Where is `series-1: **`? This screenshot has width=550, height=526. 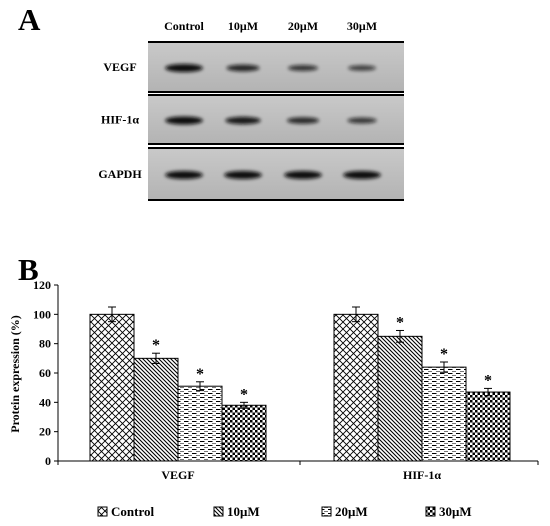
series-1: ** is located at coordinates (278, 388).